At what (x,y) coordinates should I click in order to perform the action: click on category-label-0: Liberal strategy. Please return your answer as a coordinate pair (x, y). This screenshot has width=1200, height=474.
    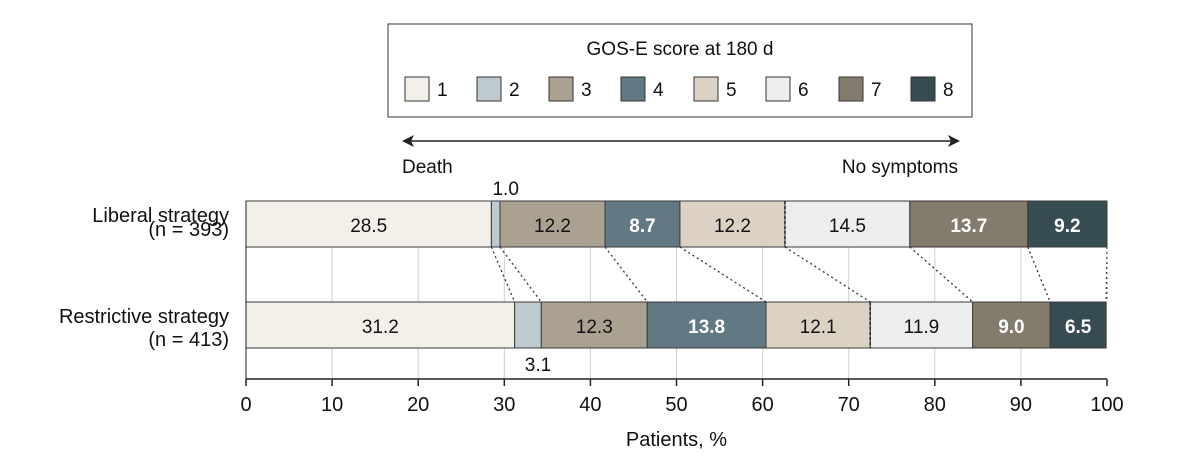
    Looking at the image, I should click on (160, 216).